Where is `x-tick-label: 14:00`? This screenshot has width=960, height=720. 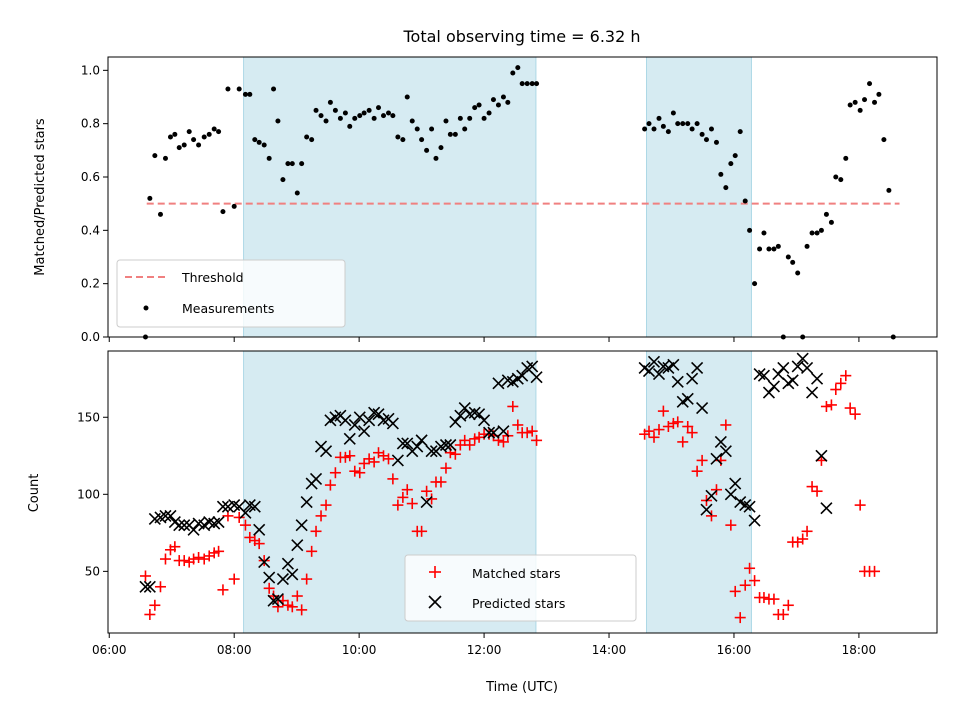
x-tick-label: 14:00 is located at coordinates (609, 650).